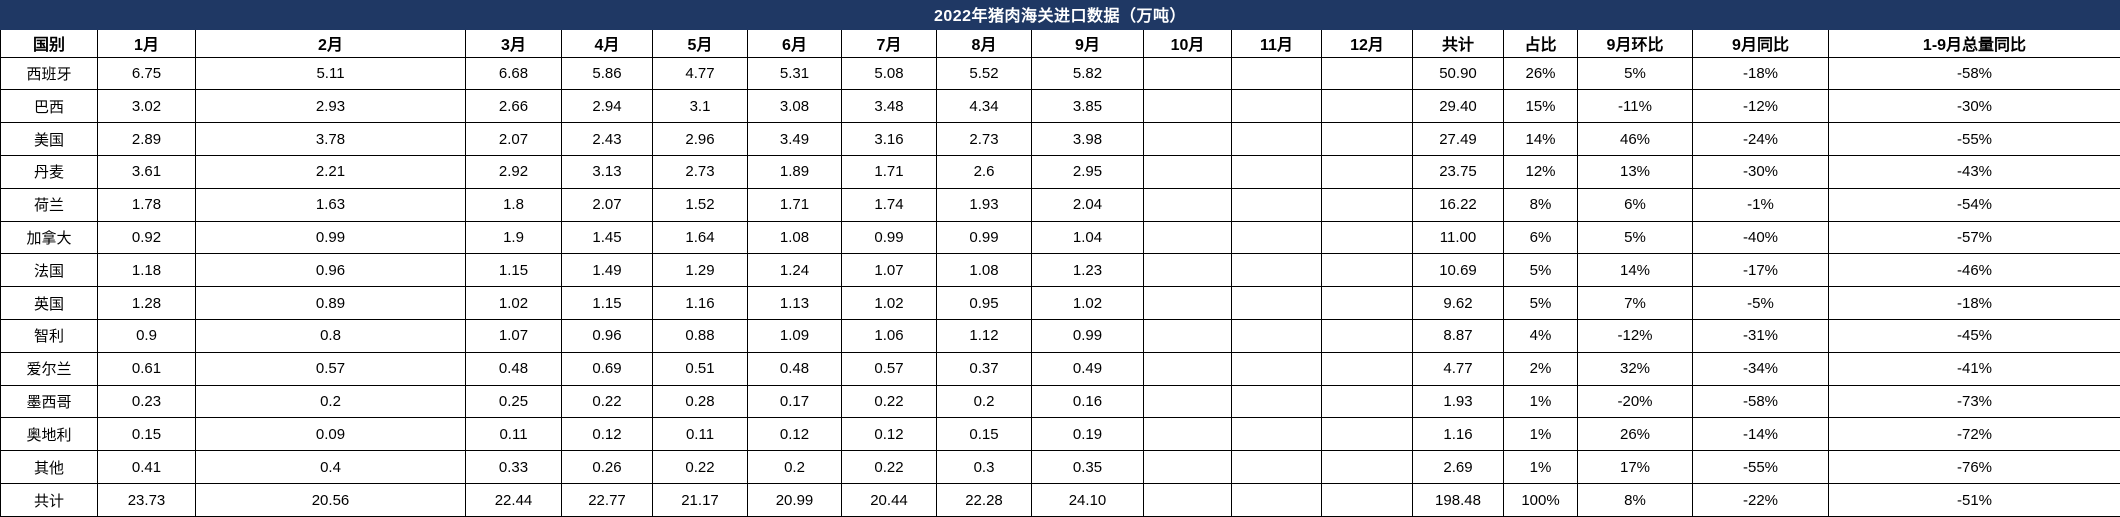  What do you see at coordinates (1540, 368) in the screenshot?
I see `data-cell: 2%` at bounding box center [1540, 368].